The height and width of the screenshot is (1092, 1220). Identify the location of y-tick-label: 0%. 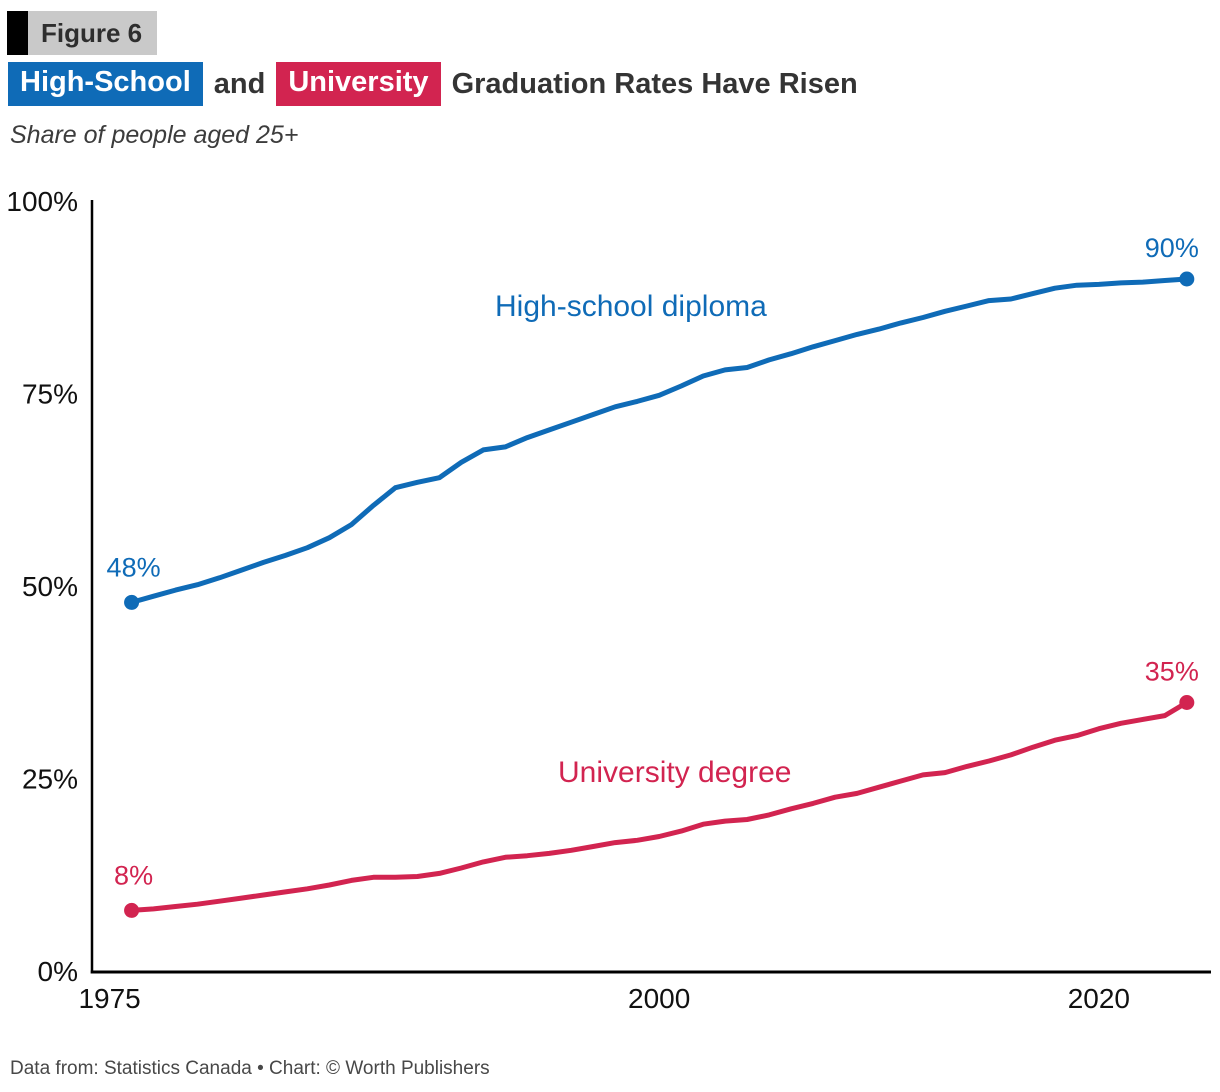
(58, 971).